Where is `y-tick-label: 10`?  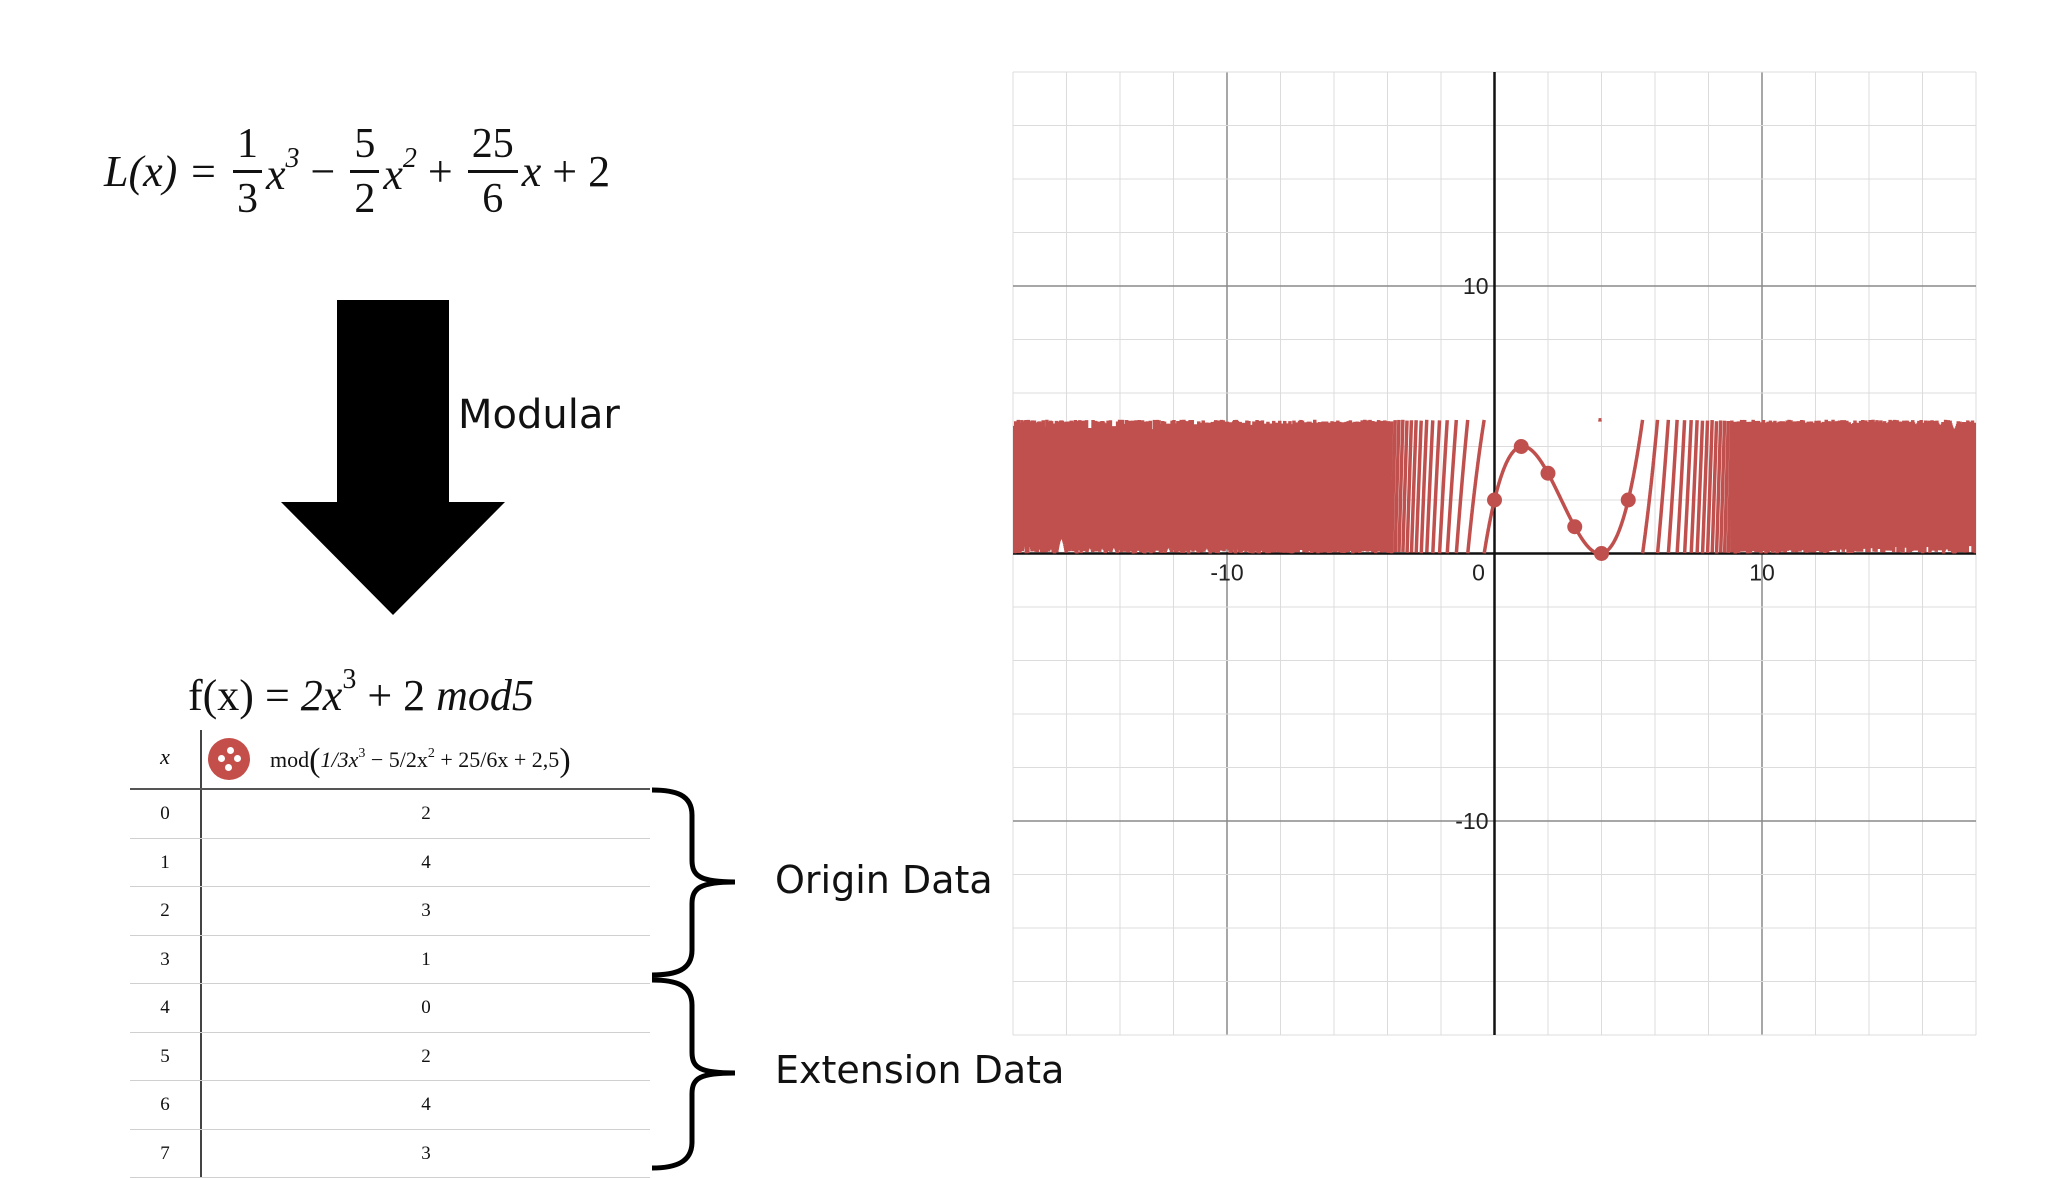 y-tick-label: 10 is located at coordinates (1476, 286).